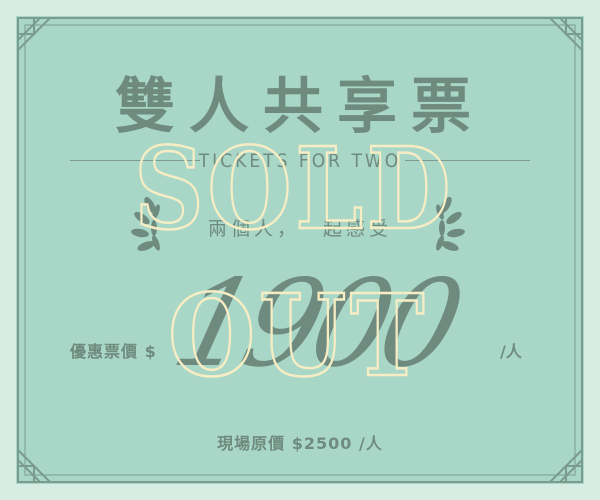 This screenshot has height=500, width=600. I want to click on ticket-tagline: 兩個人，一起感受, so click(299, 229).